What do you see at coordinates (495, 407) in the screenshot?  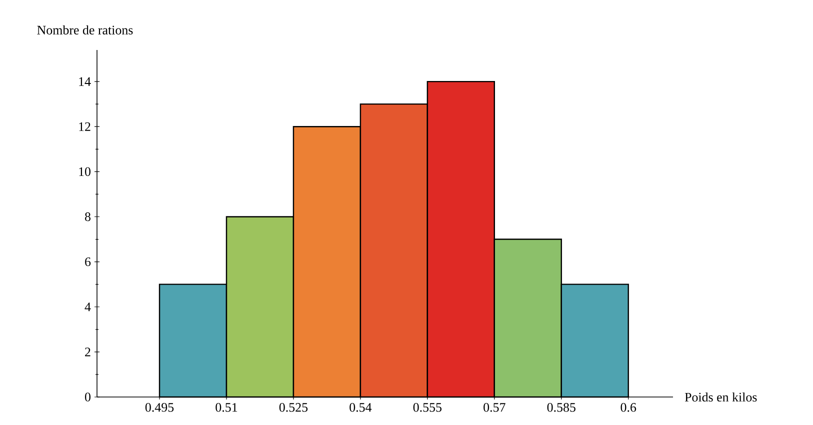 I see `x-tick-label: 0.57` at bounding box center [495, 407].